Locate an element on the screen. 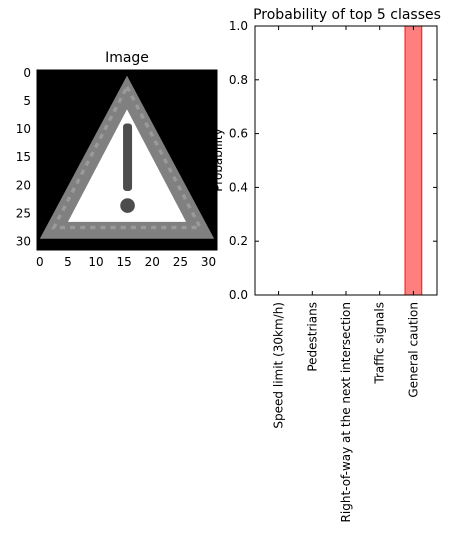 The width and height of the screenshot is (474, 533). image-x-axis: 0 5 10 15 20 25 30 is located at coordinates (126, 169).